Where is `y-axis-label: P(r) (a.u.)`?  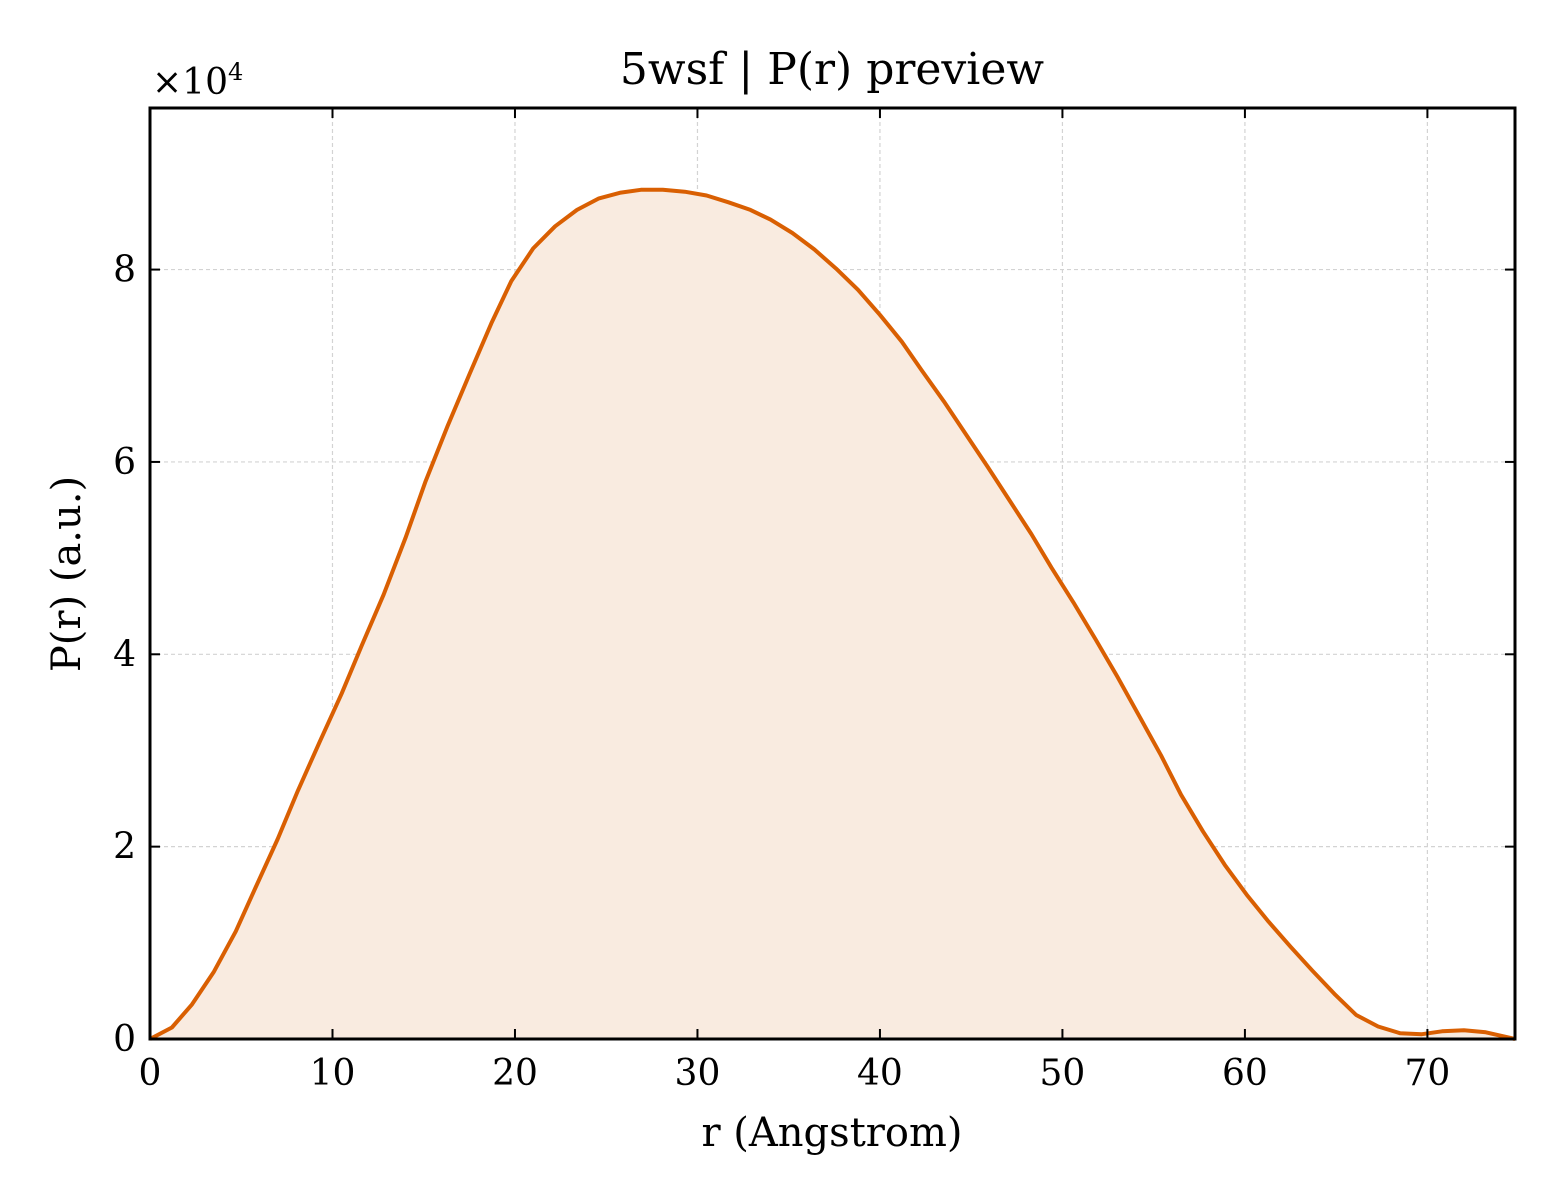
y-axis-label: P(r) (a.u.) is located at coordinates (67, 574).